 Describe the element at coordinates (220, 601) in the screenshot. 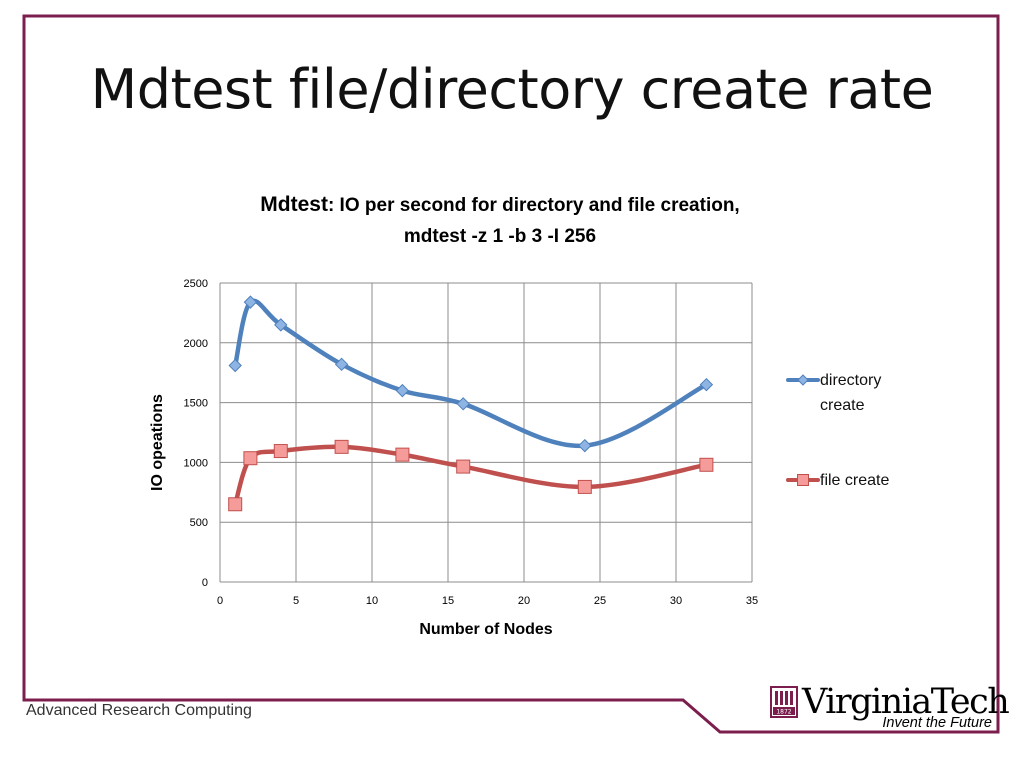

I see `x-tick-label: 0` at that location.